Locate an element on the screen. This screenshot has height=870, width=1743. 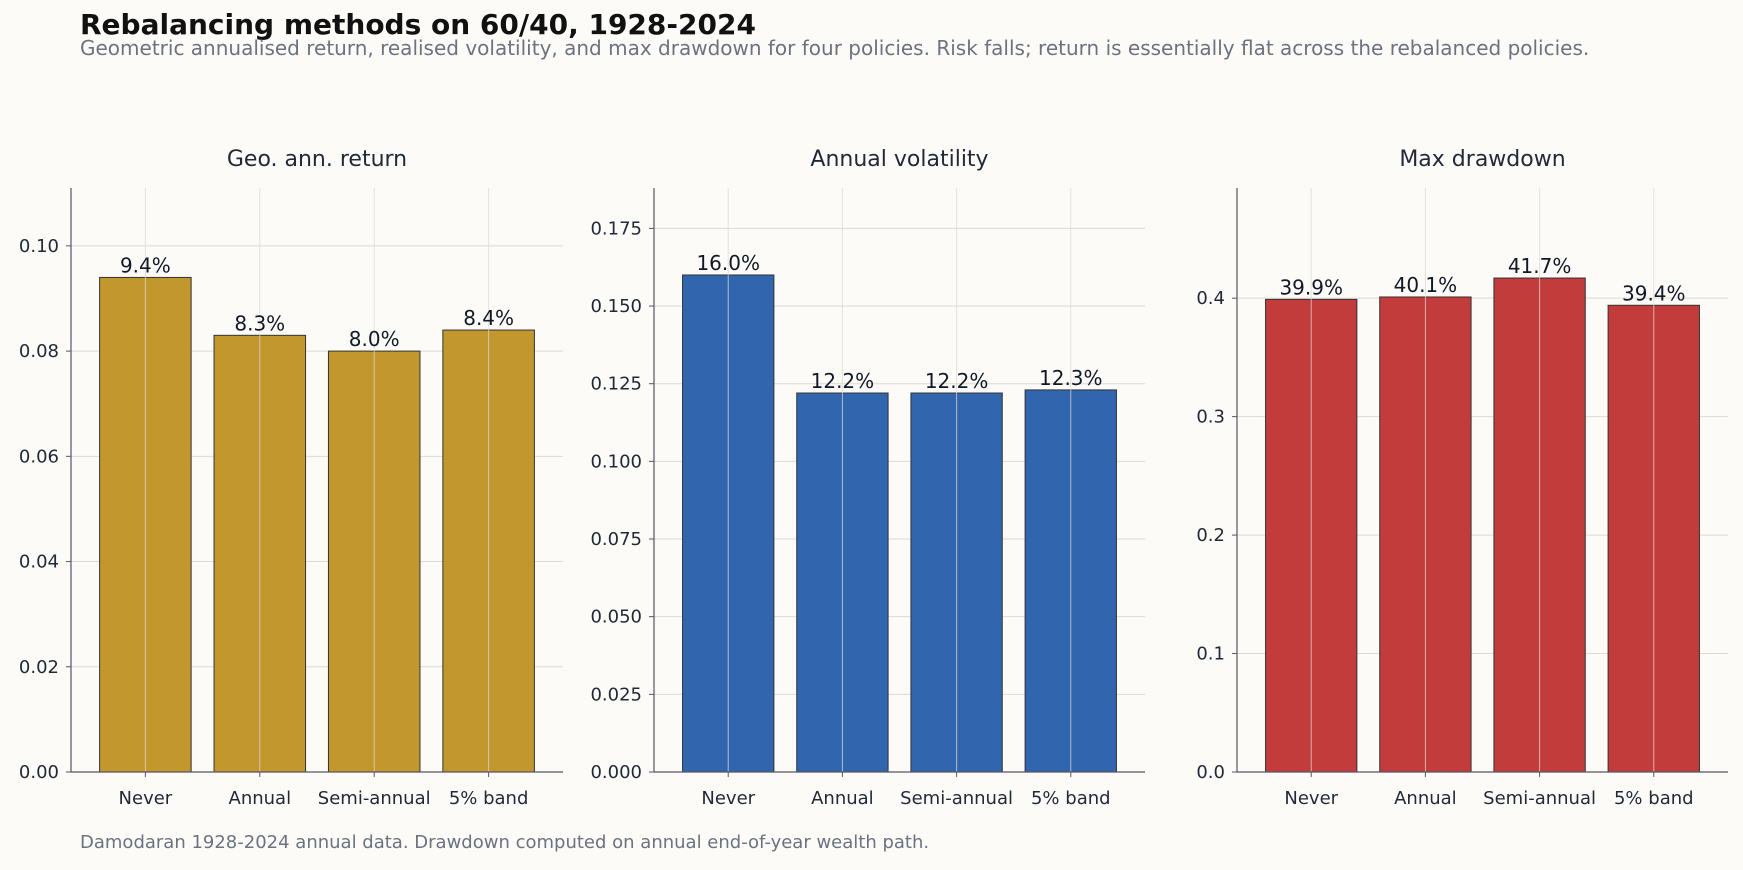
y-tick-label: 0.2 is located at coordinates (1210, 535).